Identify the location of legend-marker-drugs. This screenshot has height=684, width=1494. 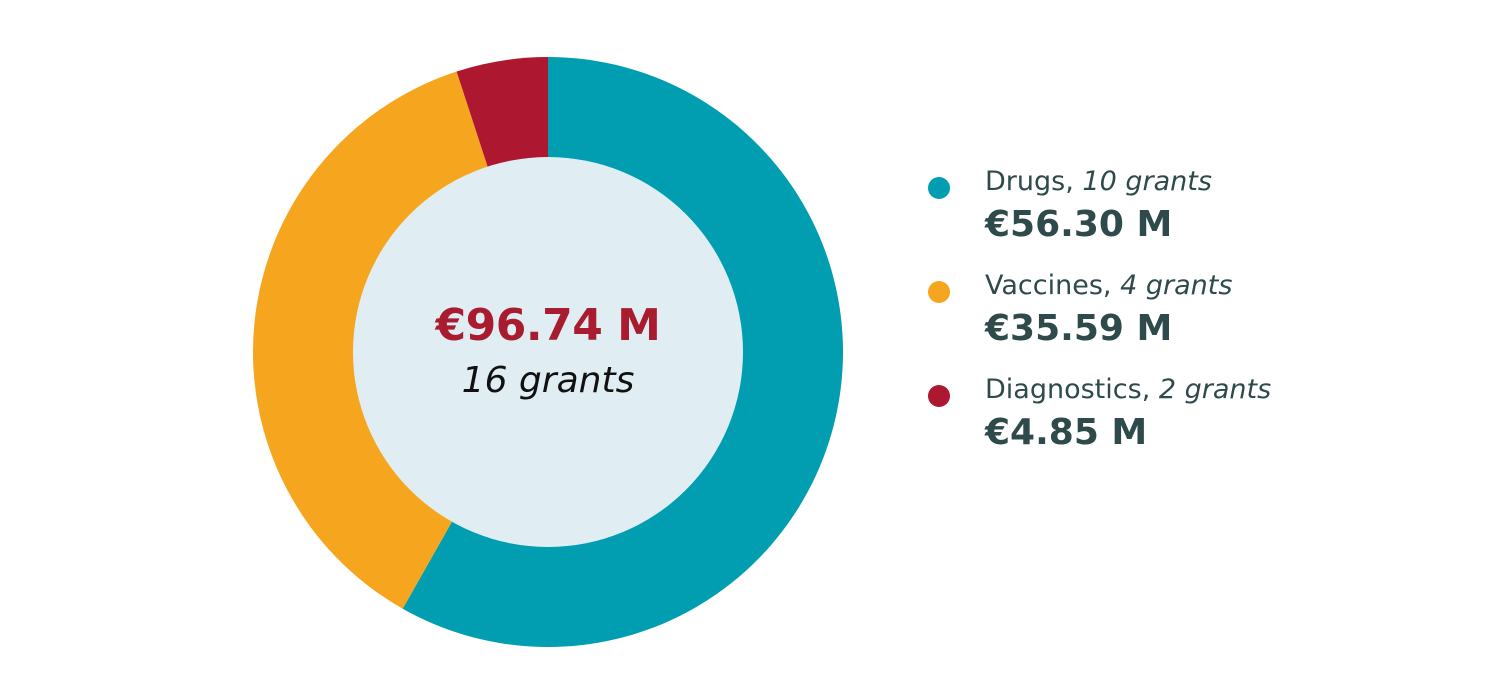
(939, 188).